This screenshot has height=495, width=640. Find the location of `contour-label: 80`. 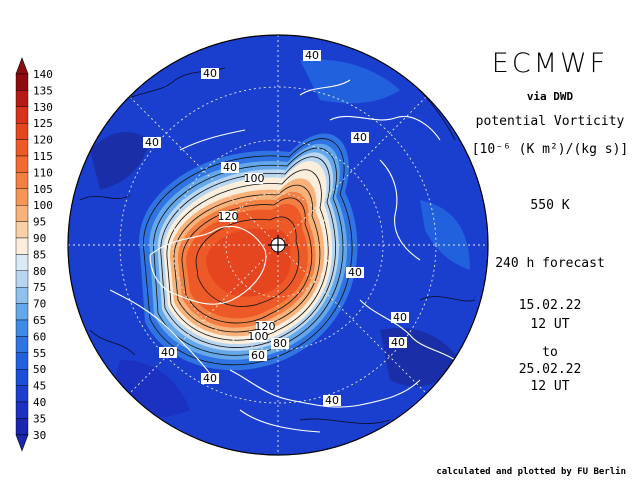

contour-label: 80 is located at coordinates (280, 343).